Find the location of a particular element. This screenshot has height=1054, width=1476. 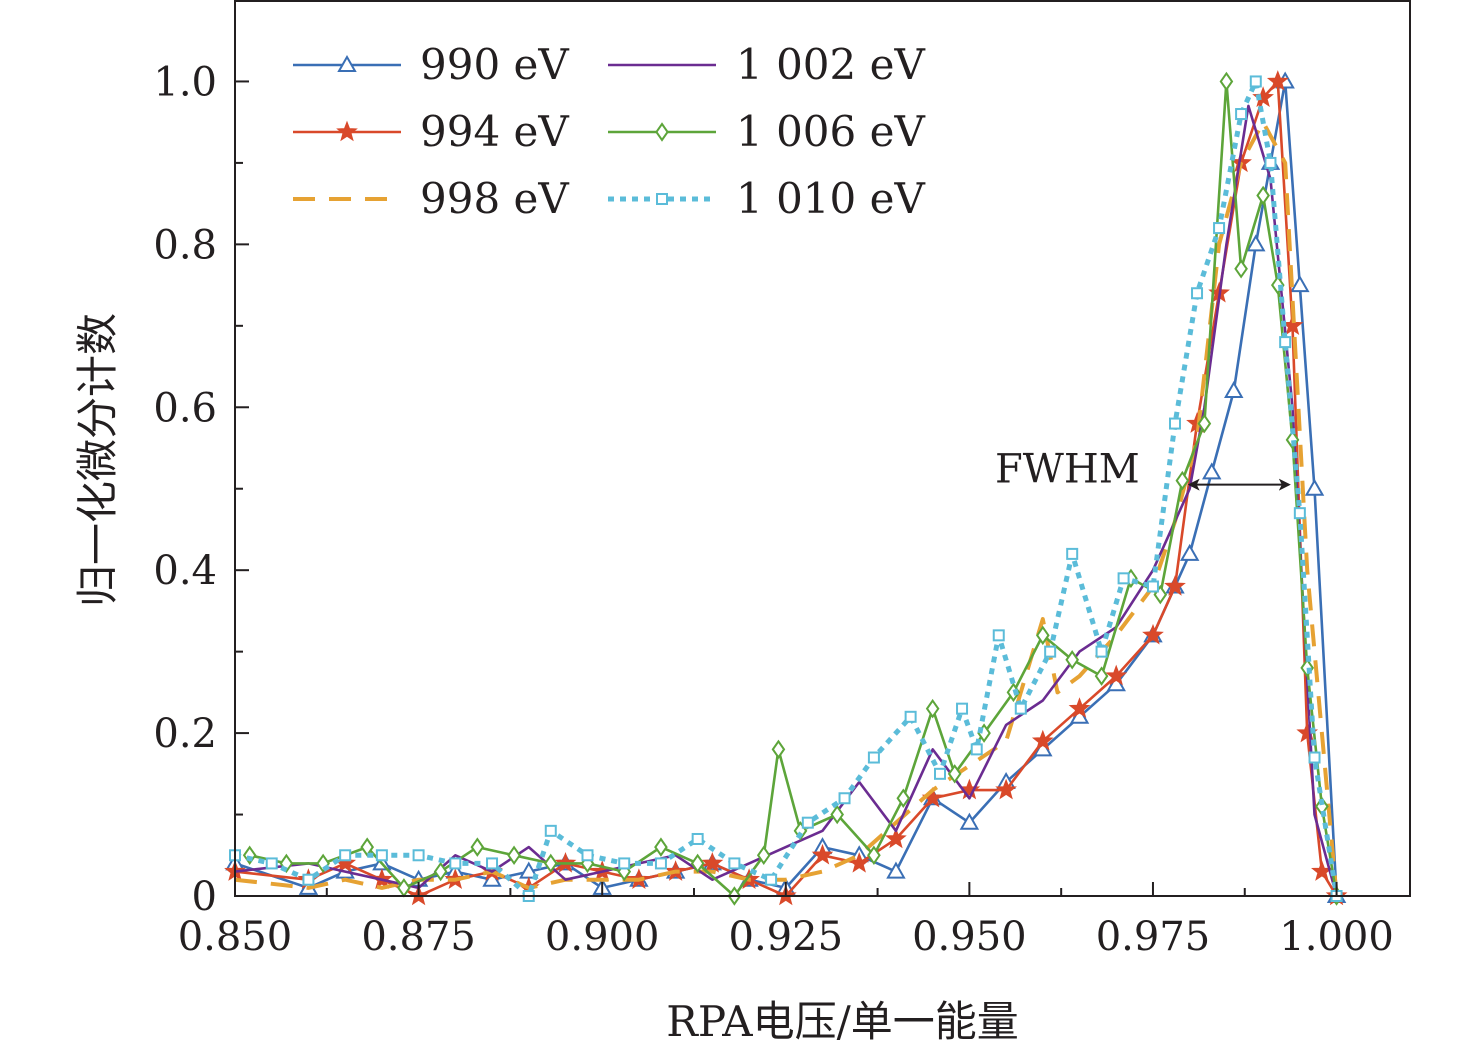

legend-item-3: 1 002 eV is located at coordinates (766, 64).